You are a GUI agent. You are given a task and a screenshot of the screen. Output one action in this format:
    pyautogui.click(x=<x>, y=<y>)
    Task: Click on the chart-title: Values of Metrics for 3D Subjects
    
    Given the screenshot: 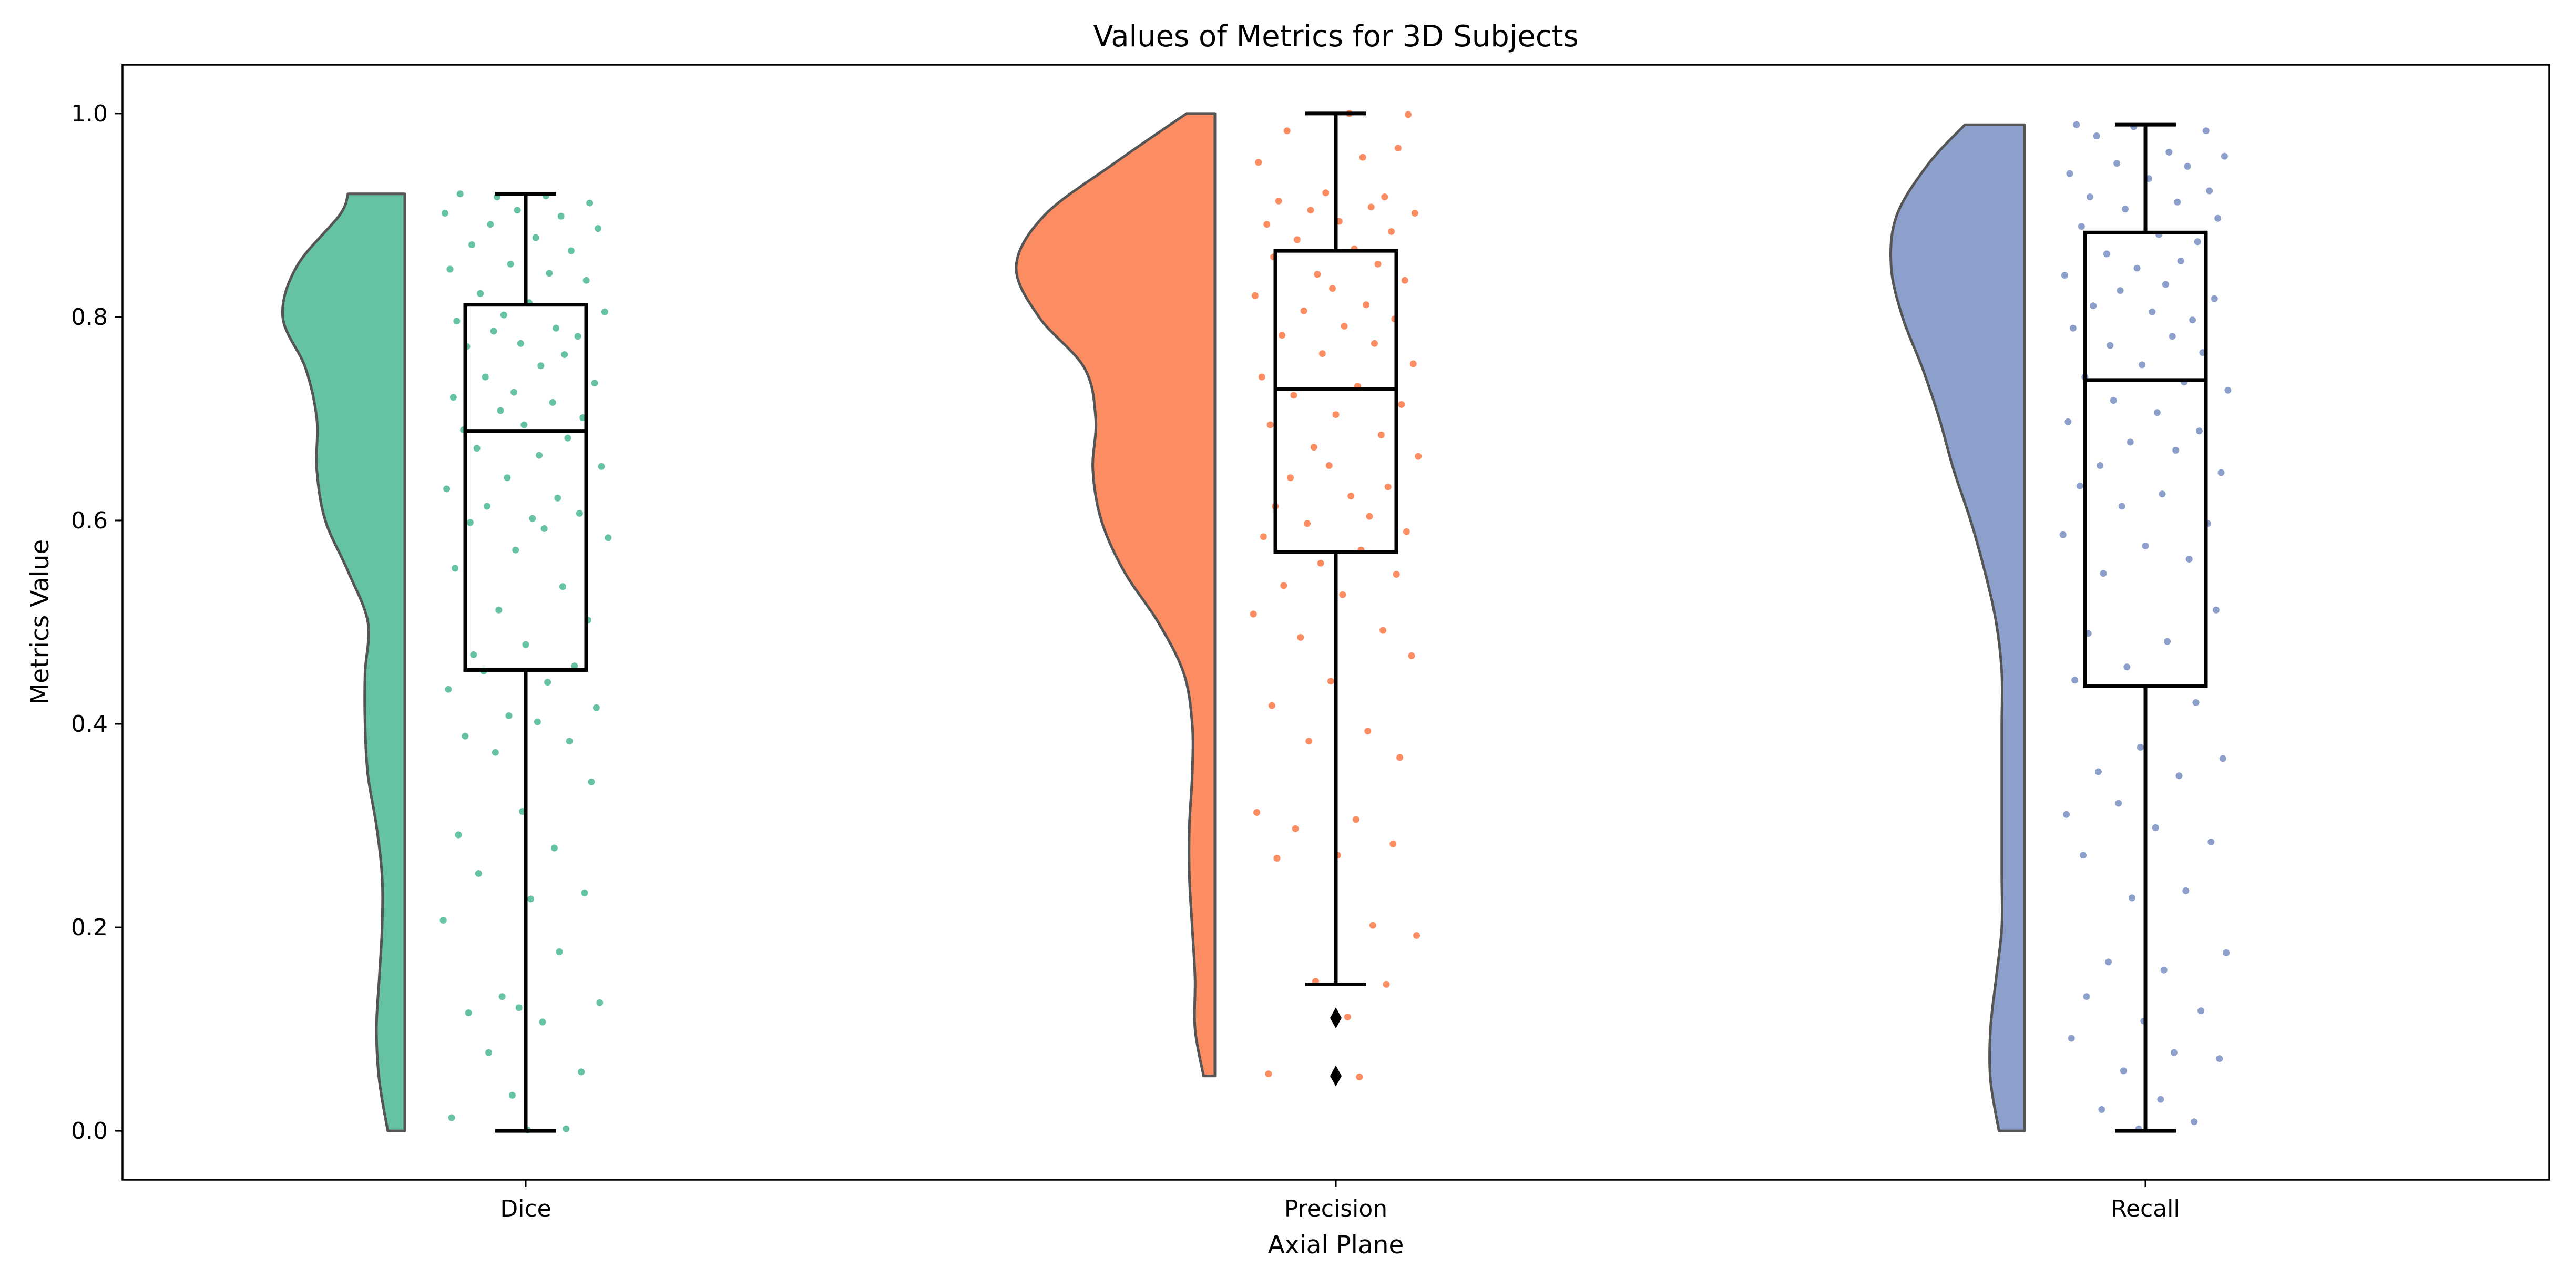 What is the action you would take?
    pyautogui.click(x=1335, y=36)
    